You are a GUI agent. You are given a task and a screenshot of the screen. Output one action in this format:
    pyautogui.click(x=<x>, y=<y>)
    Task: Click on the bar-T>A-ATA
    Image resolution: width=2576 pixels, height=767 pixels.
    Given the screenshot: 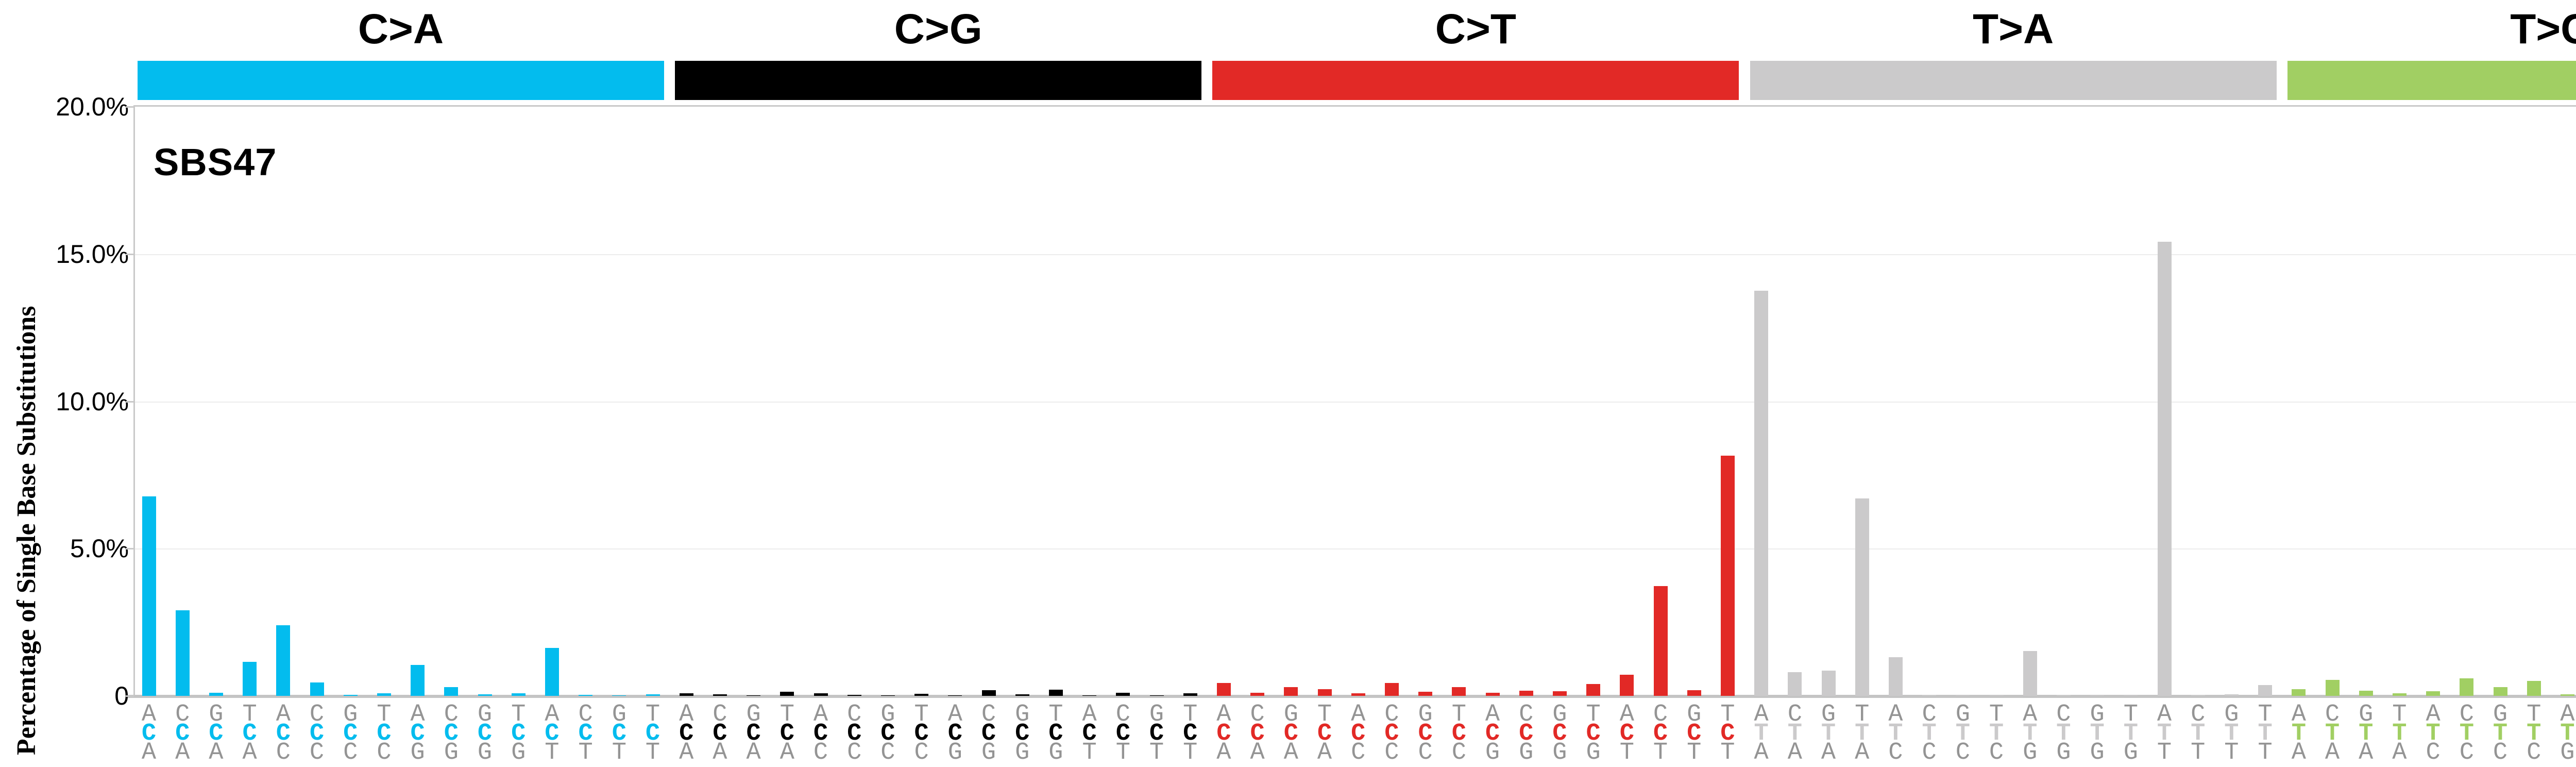 What is the action you would take?
    pyautogui.click(x=1761, y=494)
    